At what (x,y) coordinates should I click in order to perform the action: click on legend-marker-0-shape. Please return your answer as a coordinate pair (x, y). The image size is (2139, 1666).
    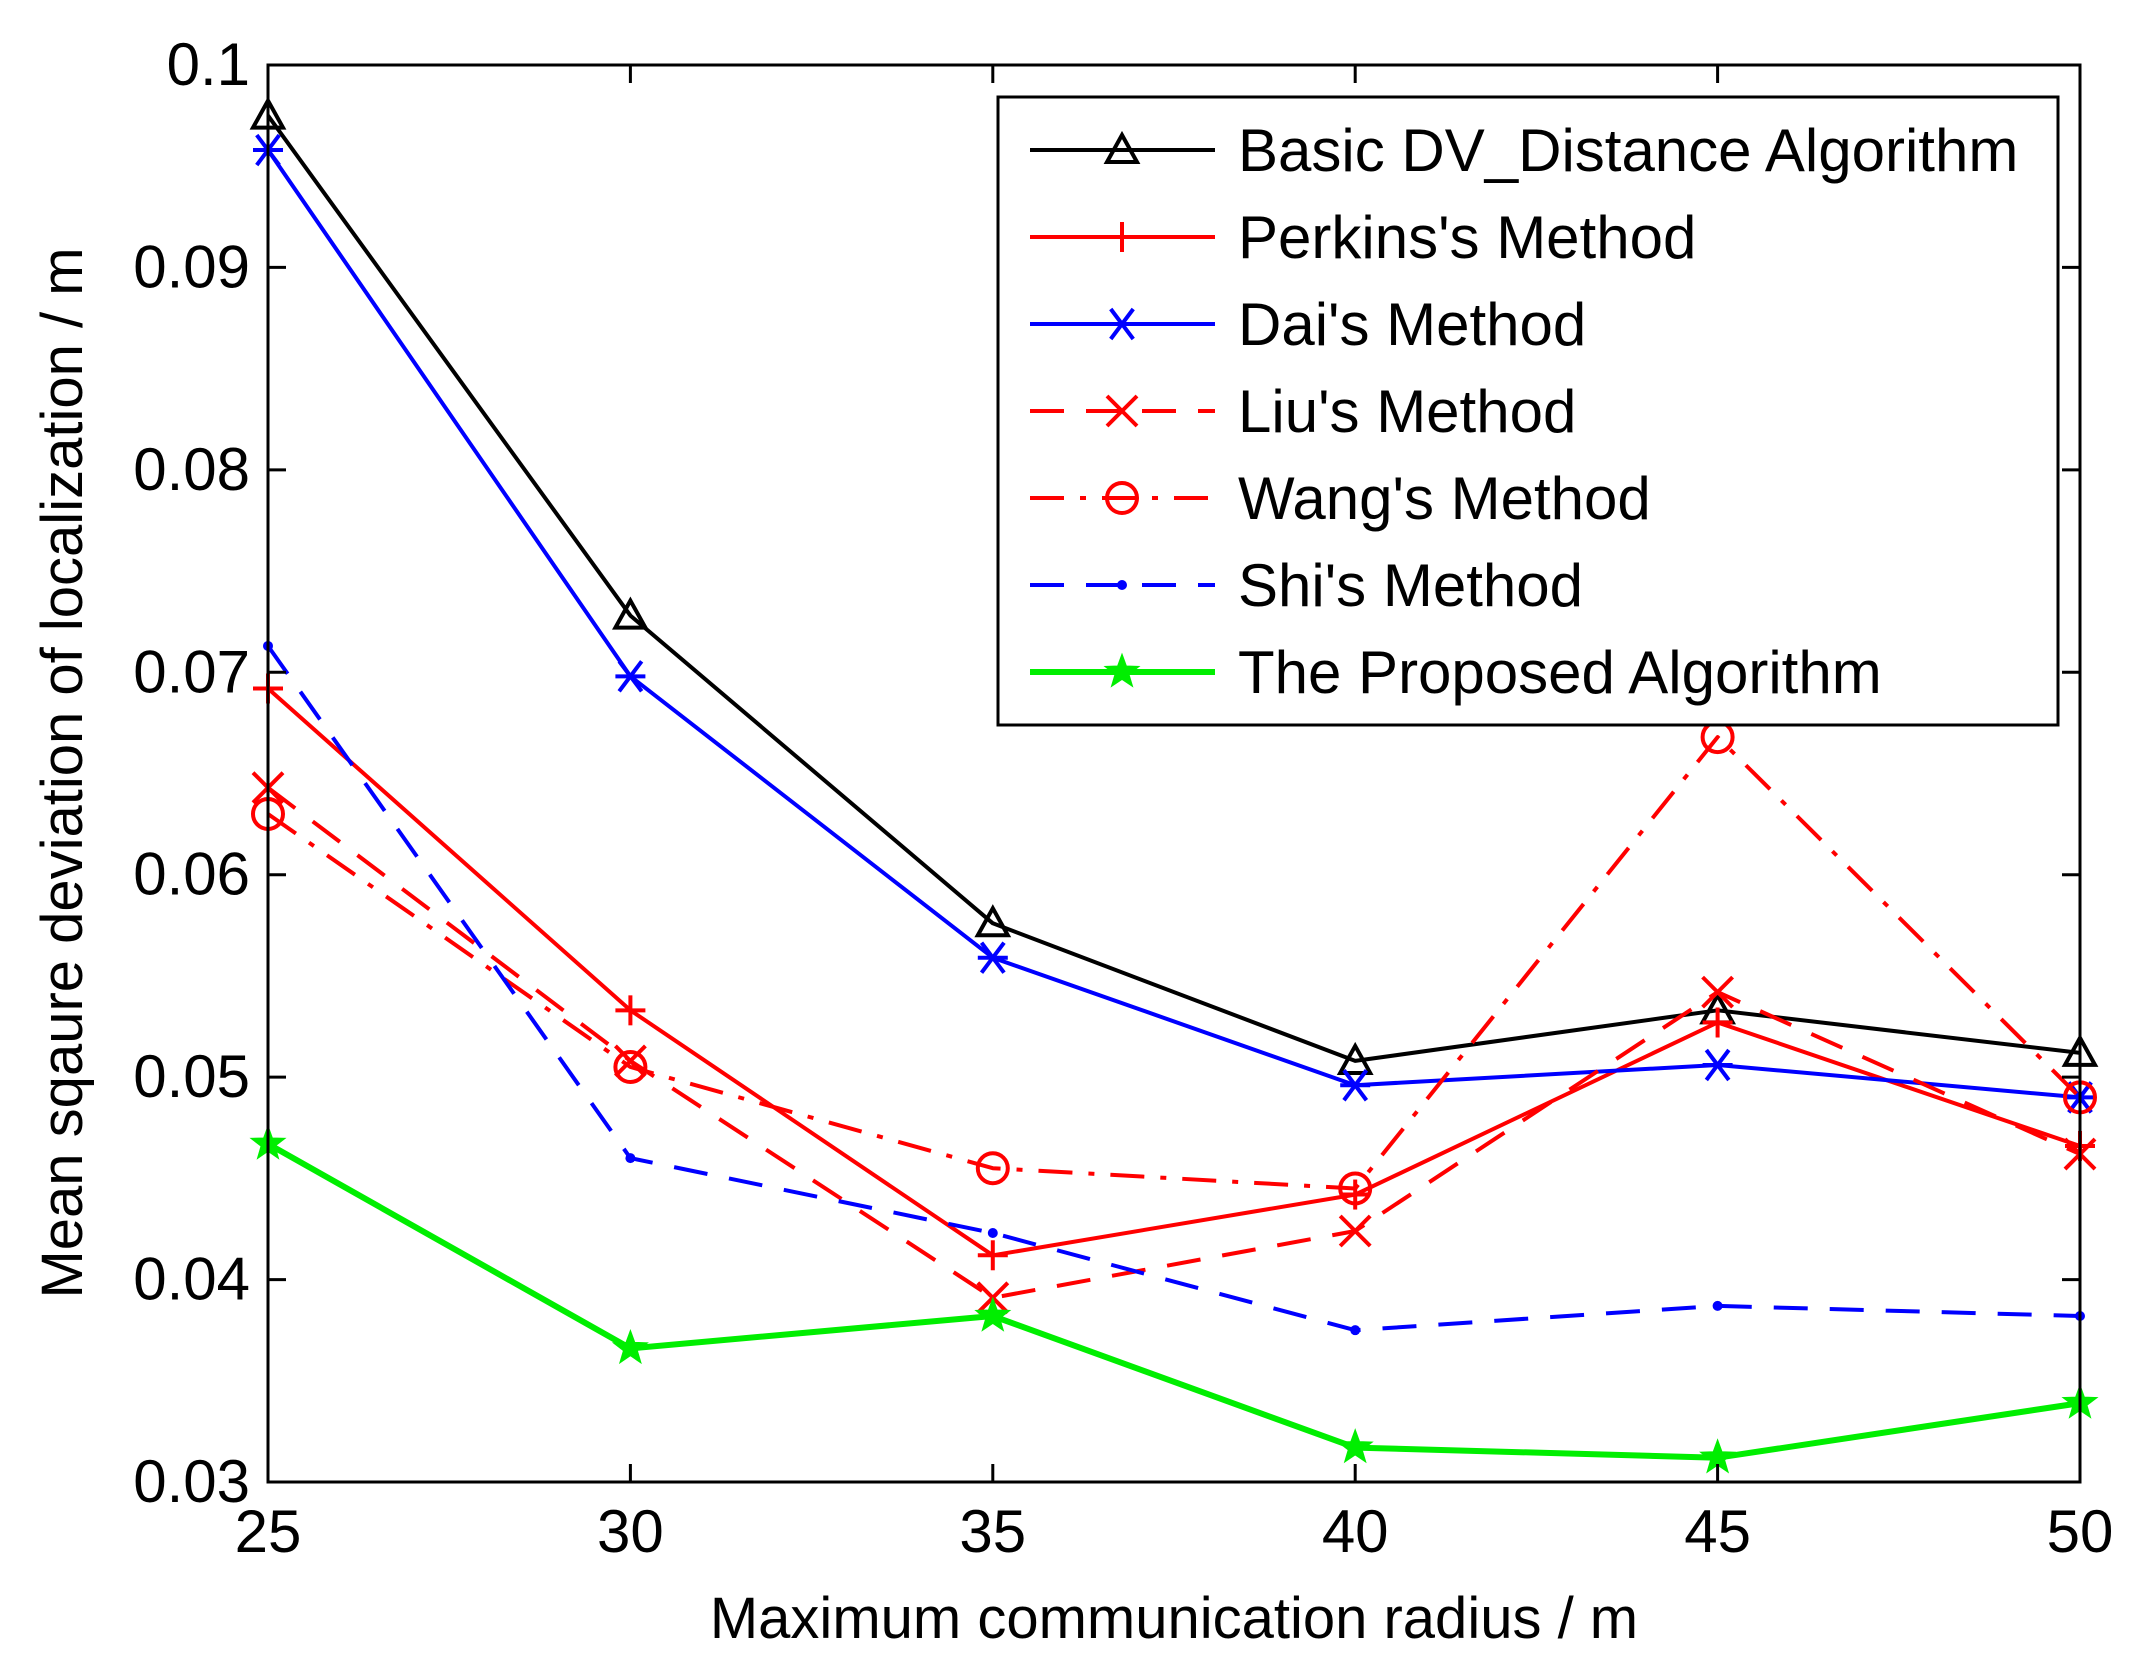
    Looking at the image, I should click on (1122, 147).